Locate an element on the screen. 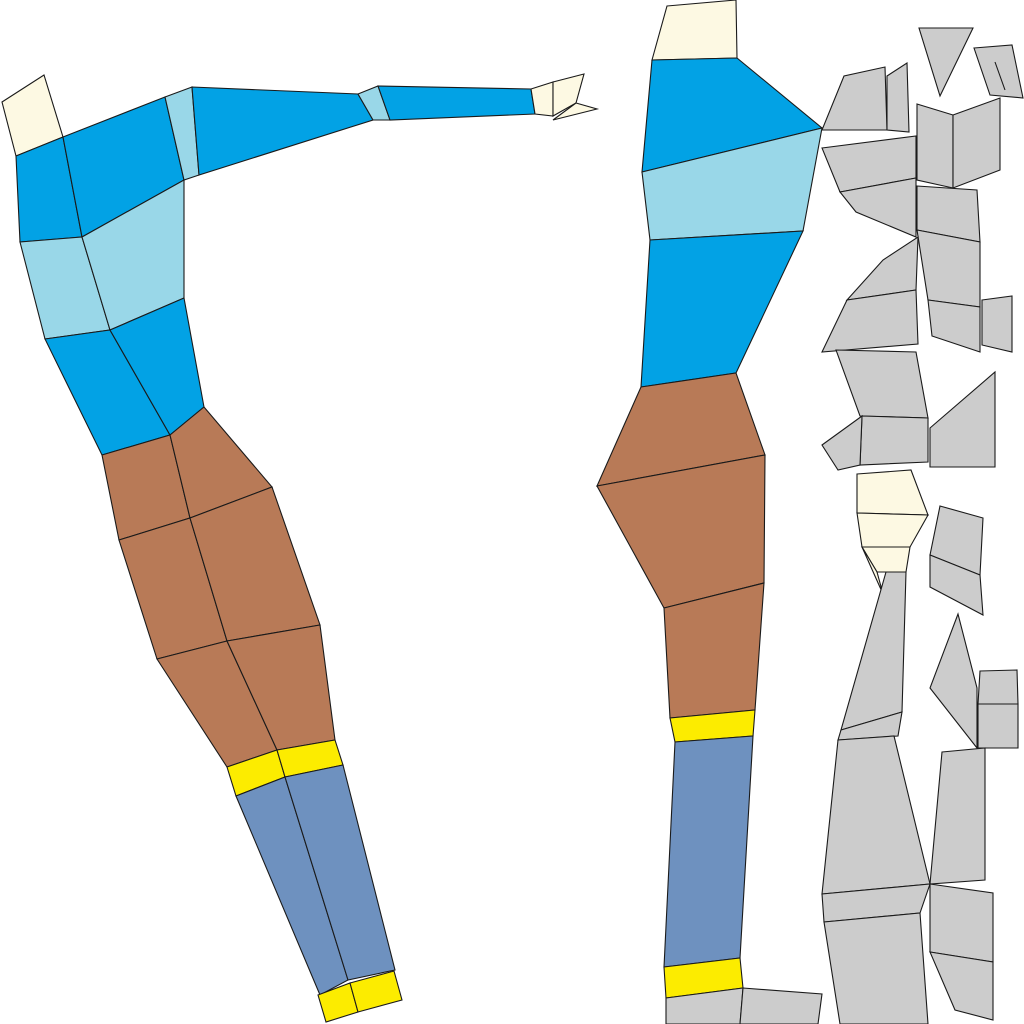  frag-17-patch is located at coordinates (894, 440).